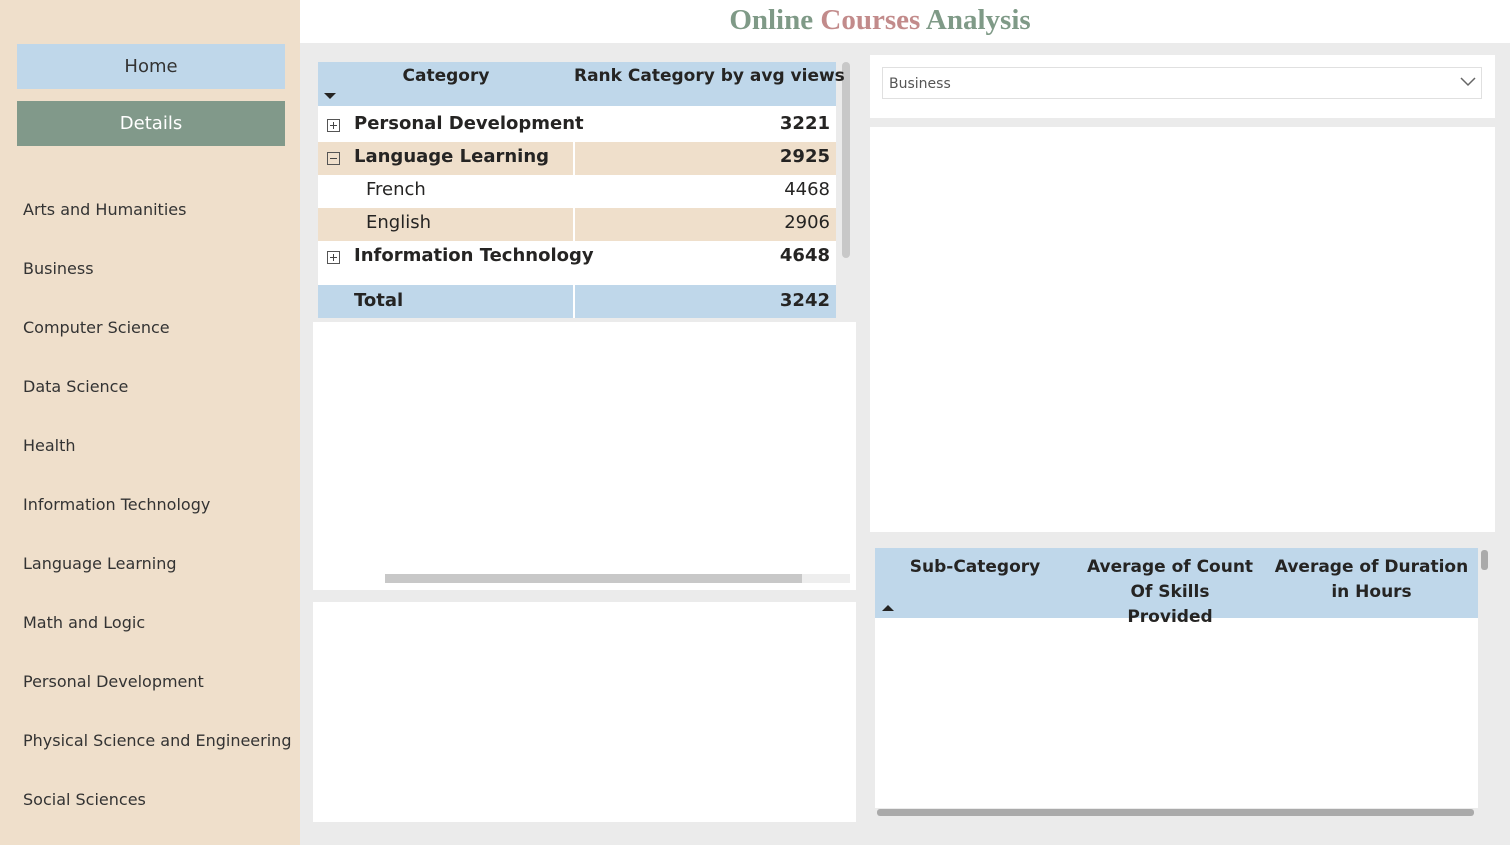 The height and width of the screenshot is (845, 1510). What do you see at coordinates (446, 76) in the screenshot?
I see `column-header: Category` at bounding box center [446, 76].